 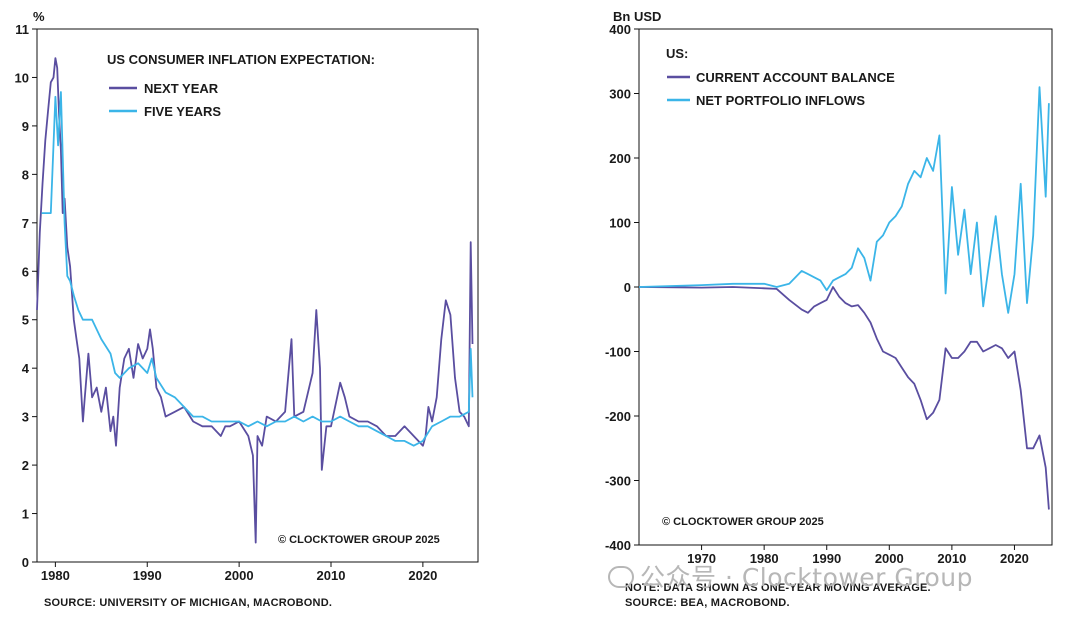 I want to click on series-line-current-account-balance, so click(x=844, y=398).